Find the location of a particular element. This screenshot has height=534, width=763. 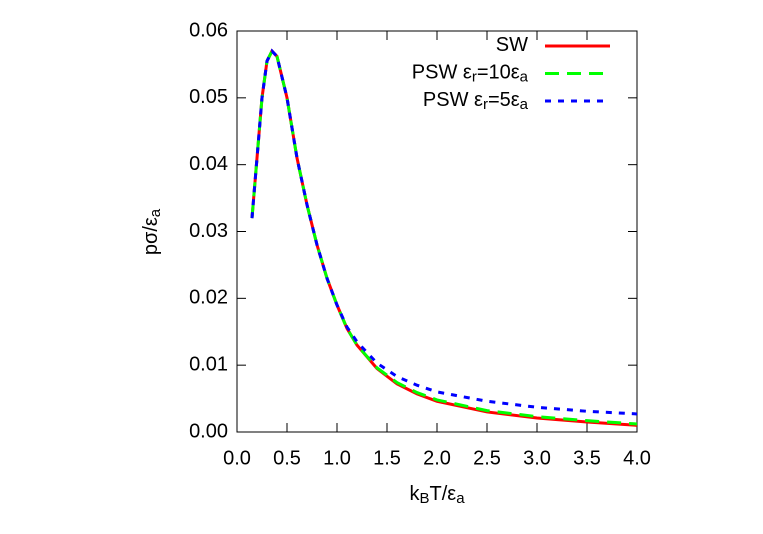

x-tick-label: 1.5 is located at coordinates (387, 458).